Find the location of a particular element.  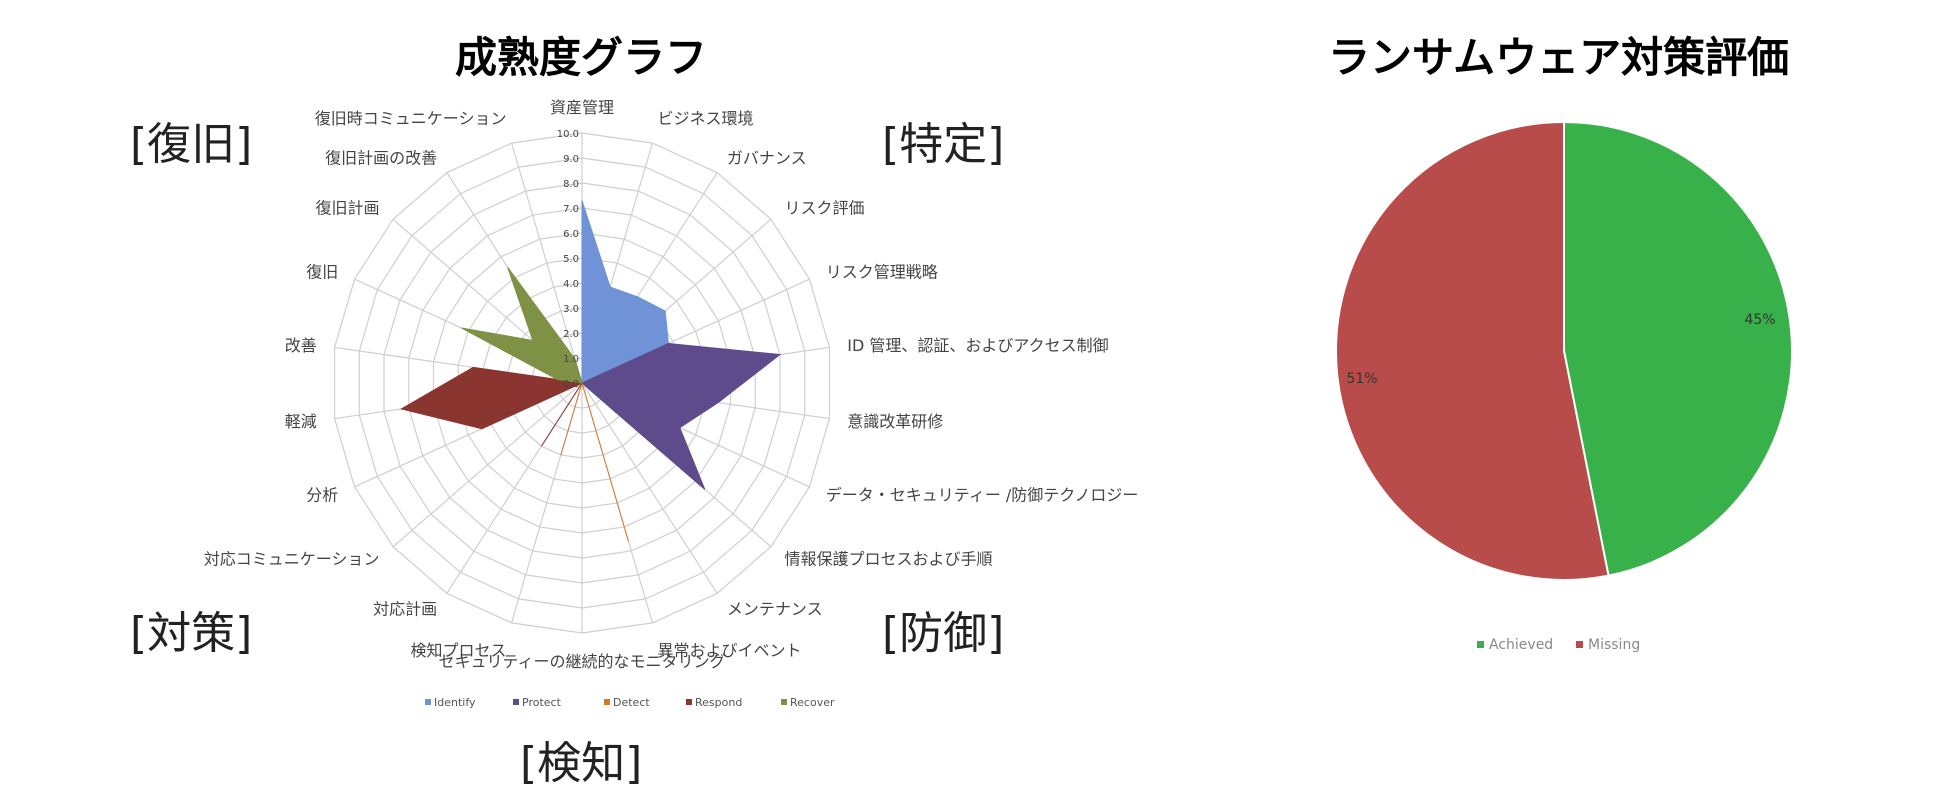

radar-series-protect is located at coordinates (681, 416).